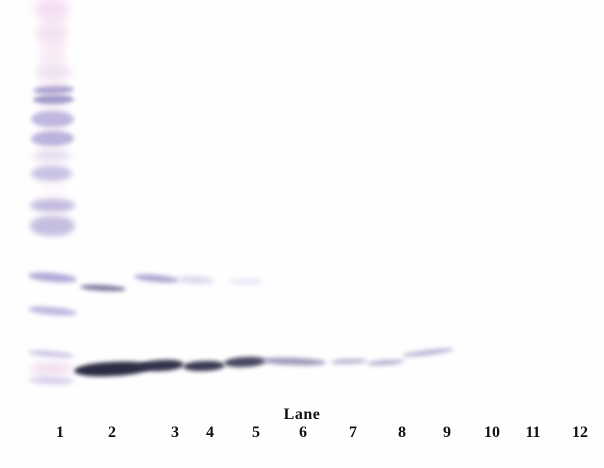  Describe the element at coordinates (53, 99) in the screenshot. I see `marker-band-c2` at that location.